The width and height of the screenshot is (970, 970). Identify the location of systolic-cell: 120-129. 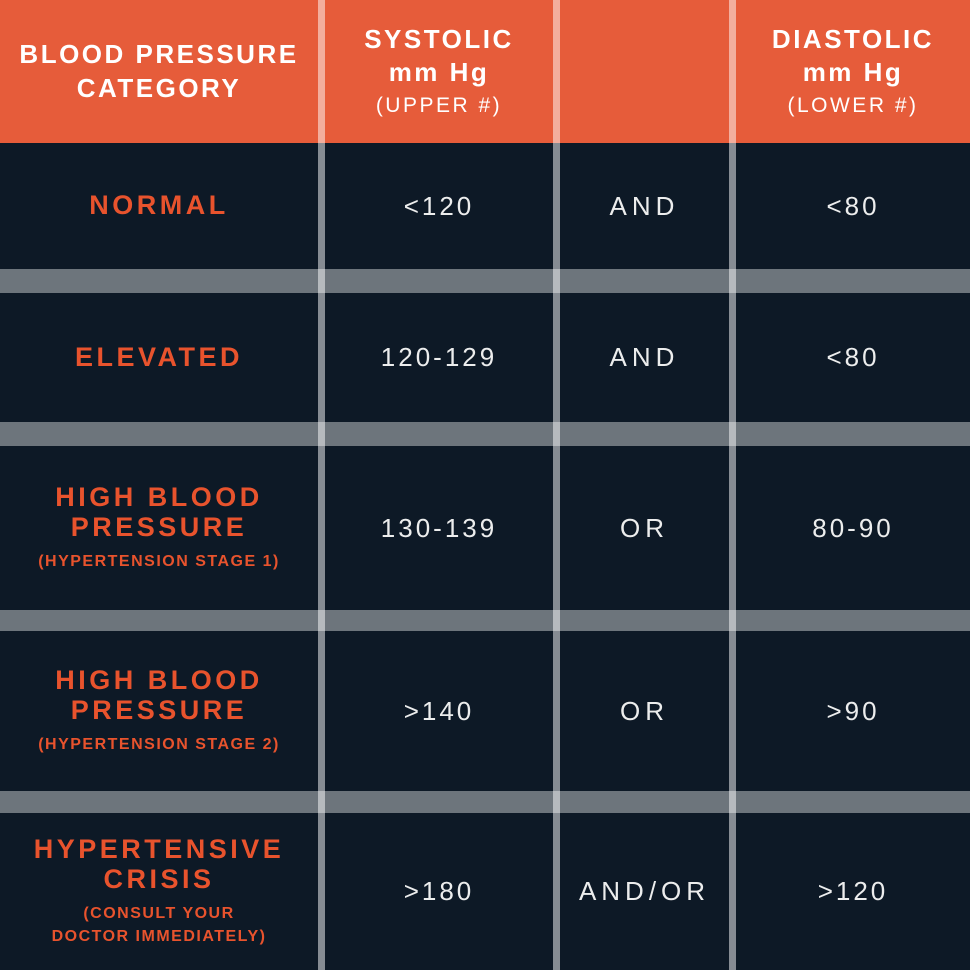
(439, 357).